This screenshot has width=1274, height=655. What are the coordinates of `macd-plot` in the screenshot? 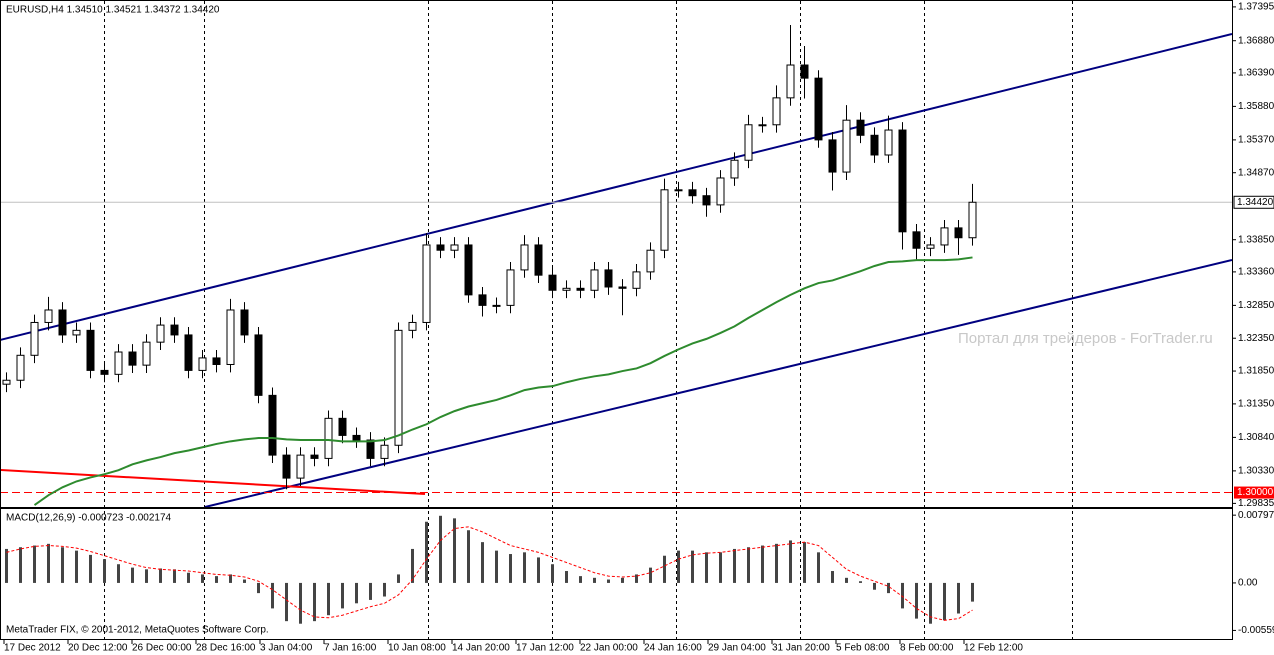 It's located at (489, 569).